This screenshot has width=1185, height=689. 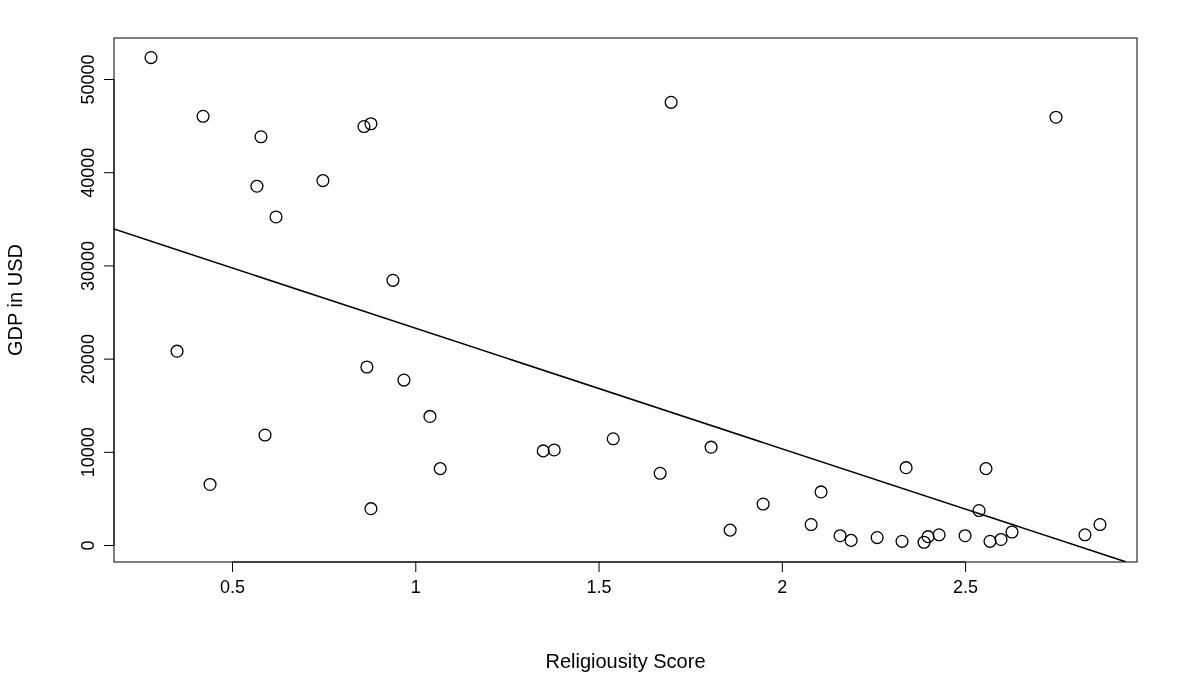 I want to click on x-tick-label: 2, so click(x=782, y=586).